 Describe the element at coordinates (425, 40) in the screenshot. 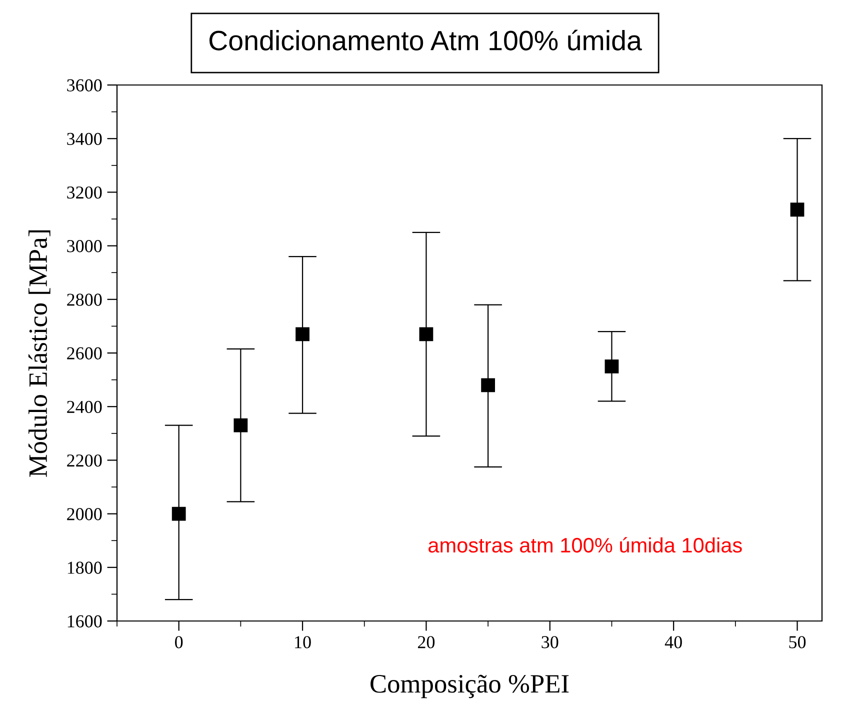

I see `chart-title: Condicionamento Atm 100% úmida` at that location.